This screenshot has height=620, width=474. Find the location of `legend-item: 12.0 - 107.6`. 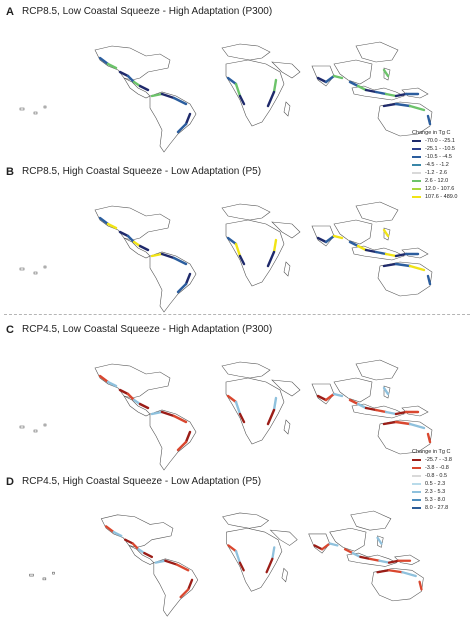

legend-item: 12.0 - 107.6 is located at coordinates (434, 189).